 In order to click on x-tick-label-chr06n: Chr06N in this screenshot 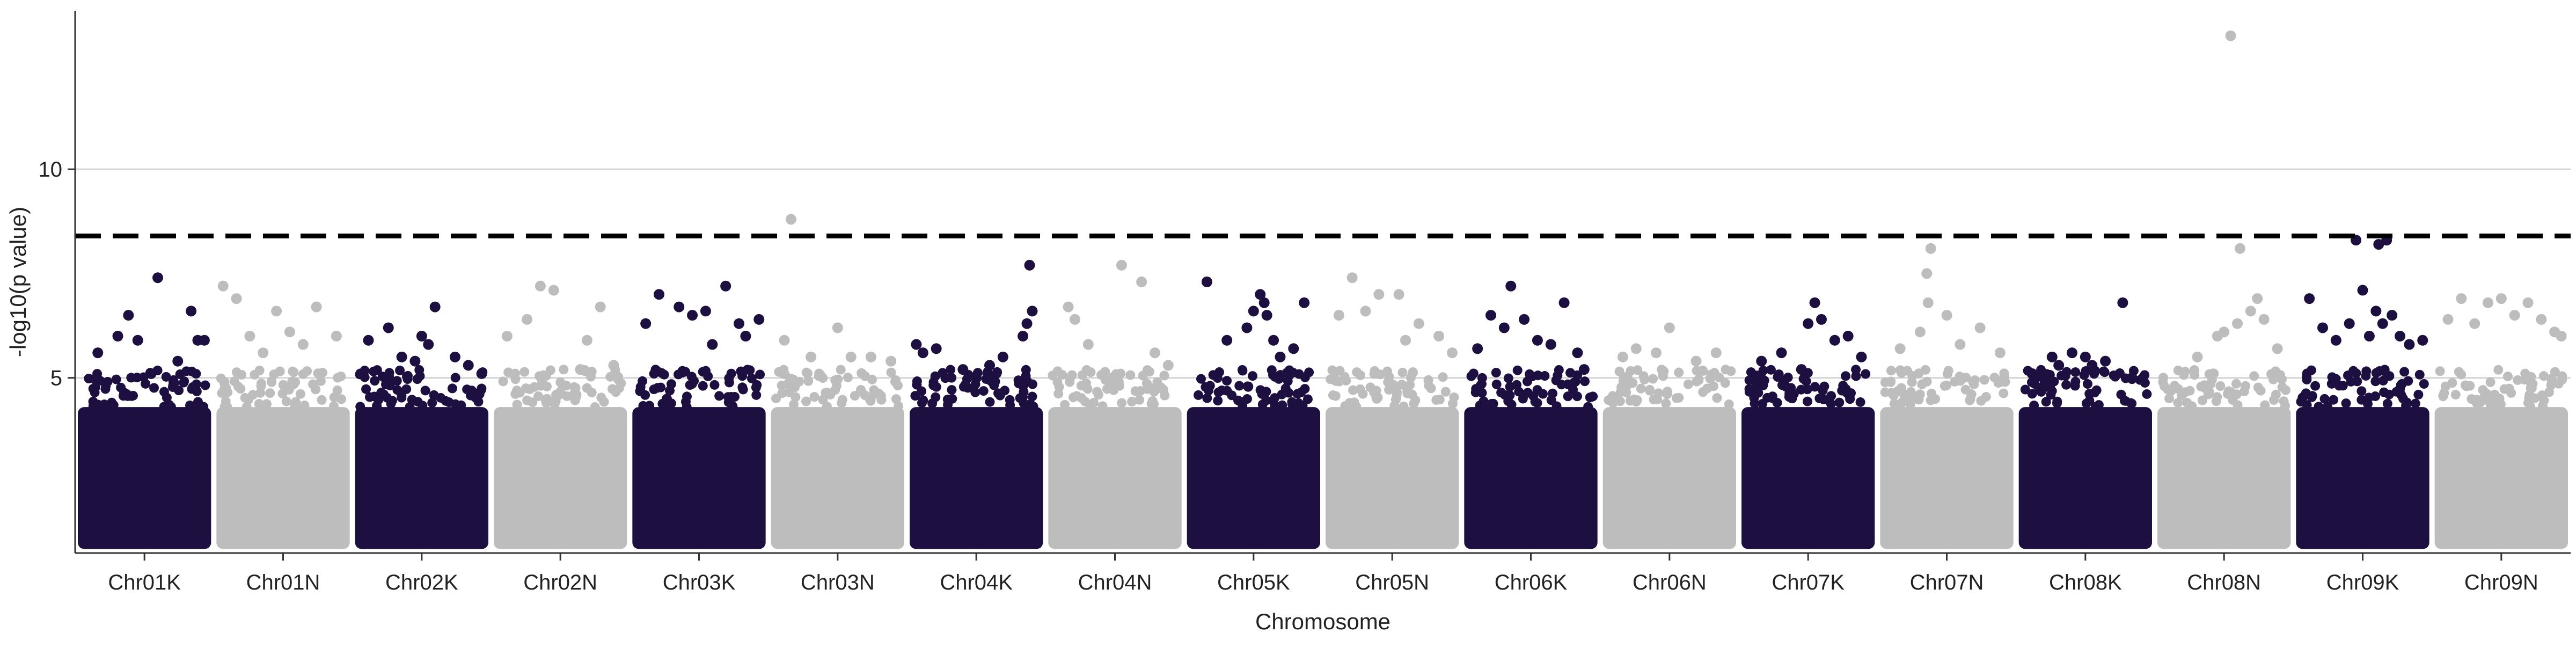, I will do `click(1670, 582)`.